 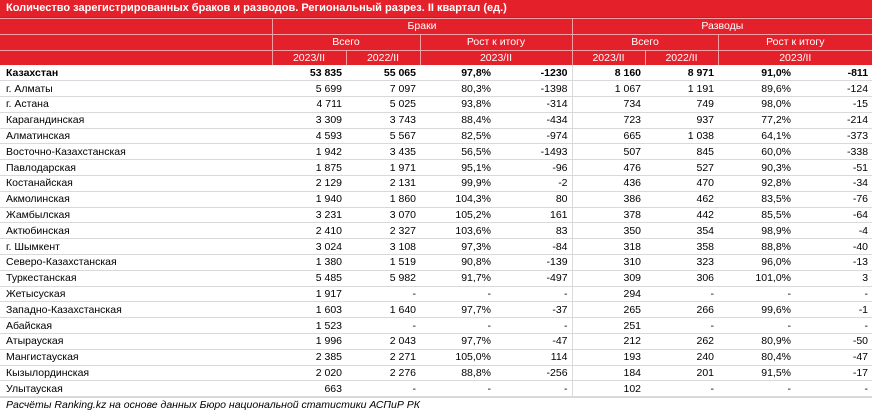 What do you see at coordinates (309, 262) in the screenshot?
I see `marriages-2023-cell: 1 380` at bounding box center [309, 262].